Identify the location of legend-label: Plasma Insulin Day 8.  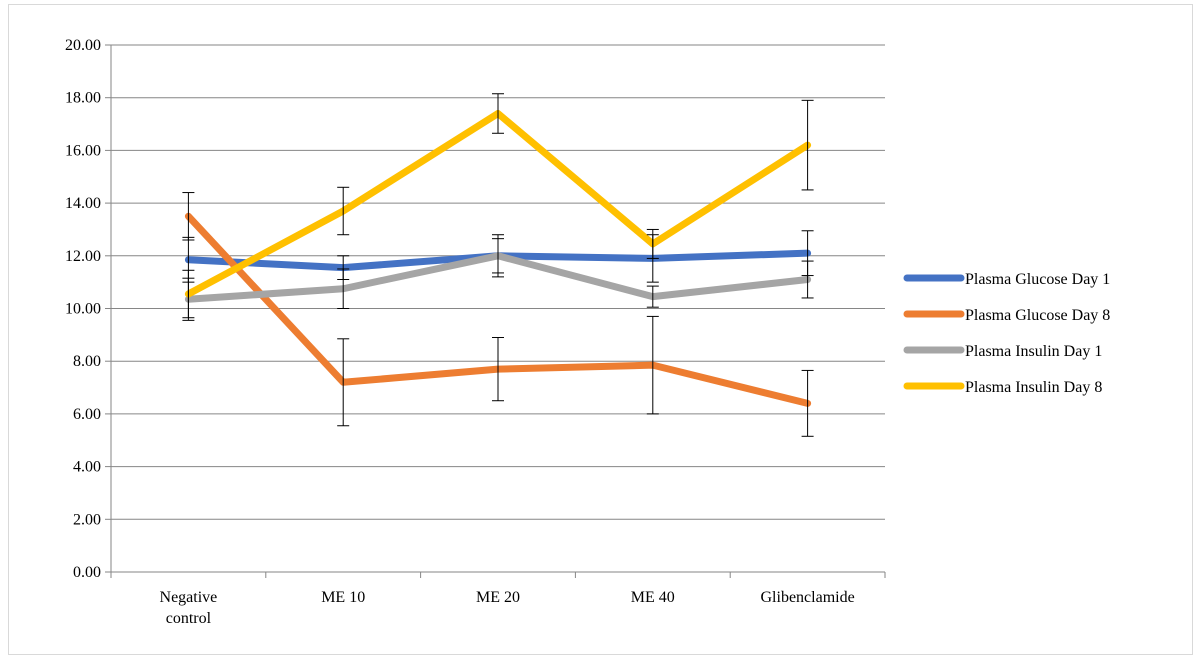
(1033, 387).